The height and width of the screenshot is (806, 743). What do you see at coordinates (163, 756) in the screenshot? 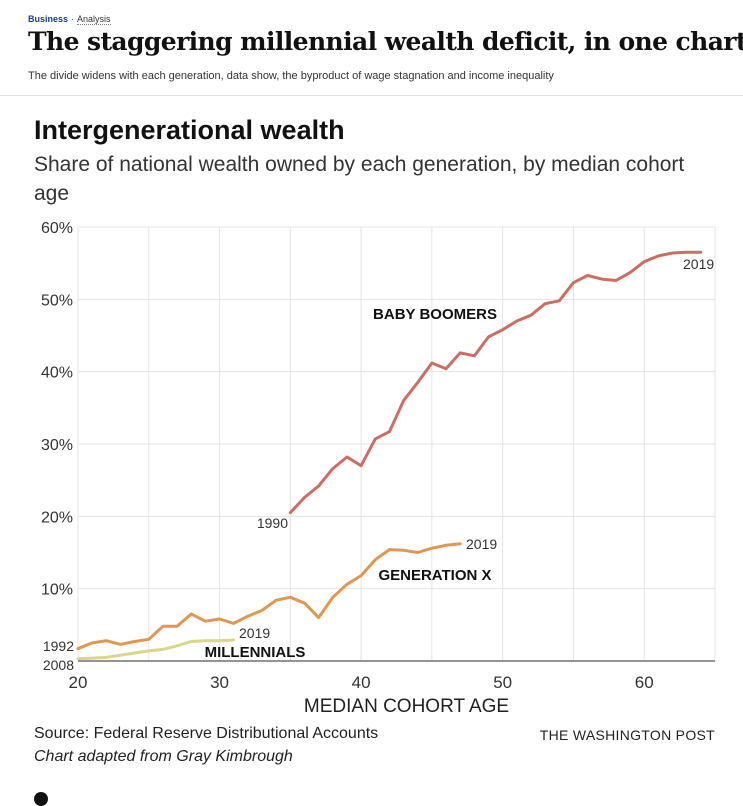
I see `credit-note: Chart adapted from Gray Kimbrough` at bounding box center [163, 756].